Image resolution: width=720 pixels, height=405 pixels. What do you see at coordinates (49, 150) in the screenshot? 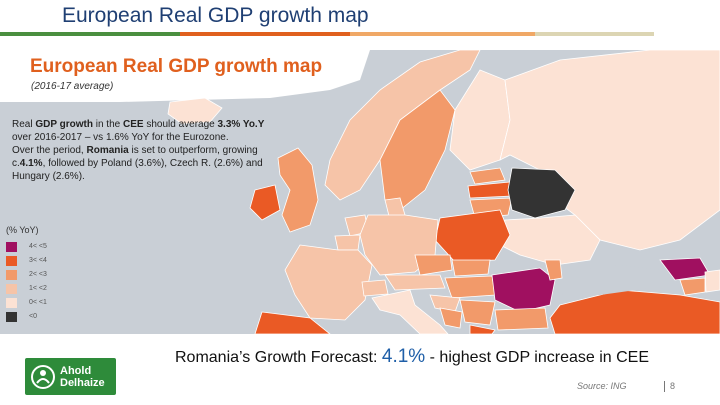
I see `desc-p2-a: Over the period,` at bounding box center [49, 150].